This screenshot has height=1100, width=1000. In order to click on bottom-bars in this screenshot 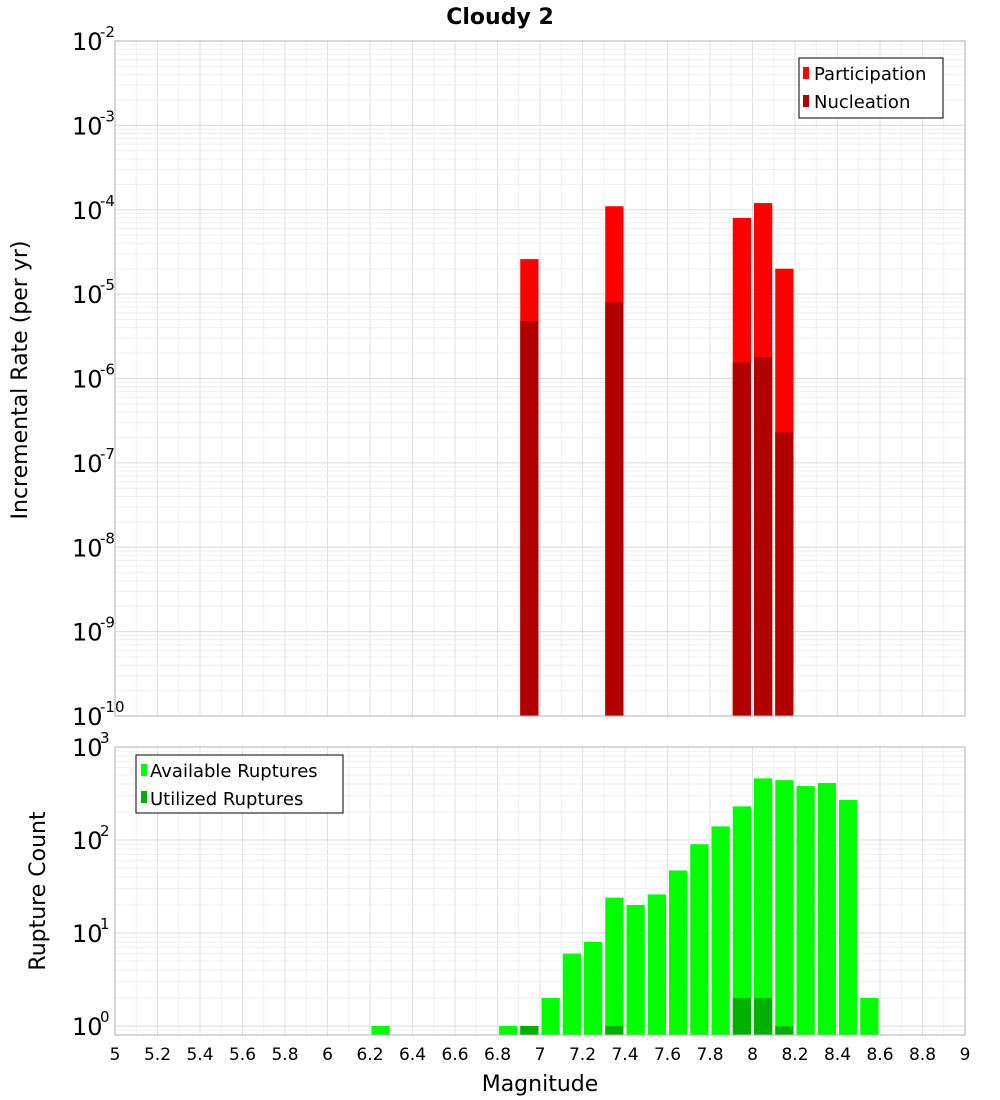, I will do `click(625, 906)`.